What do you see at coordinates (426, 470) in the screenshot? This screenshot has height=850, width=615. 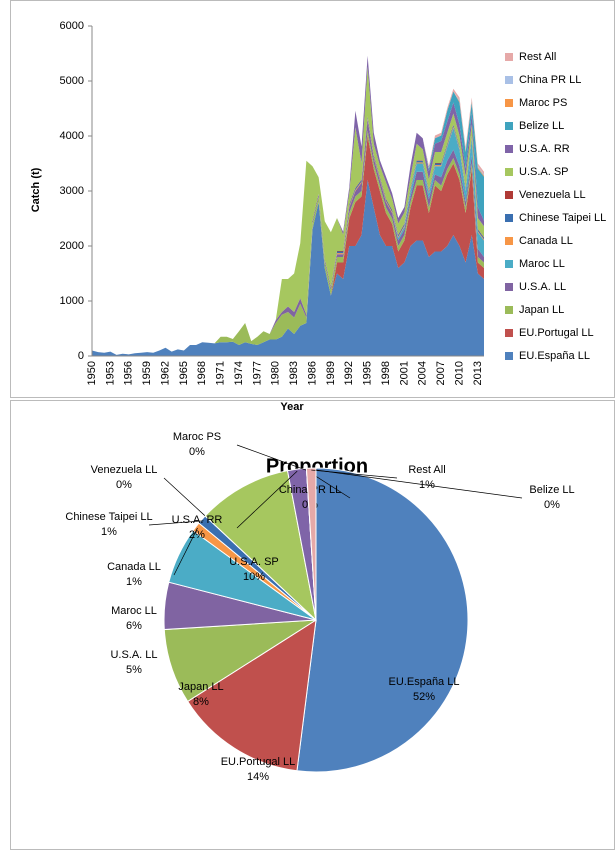 I see `pie-label: Rest All` at bounding box center [426, 470].